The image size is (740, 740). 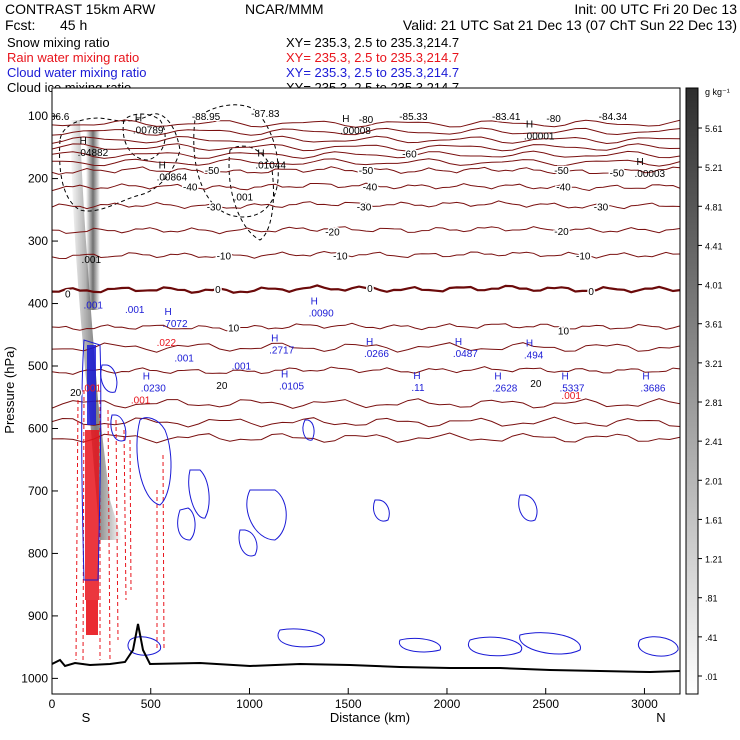 What do you see at coordinates (613, 117) in the screenshot?
I see `contour-label: -84.34` at bounding box center [613, 117].